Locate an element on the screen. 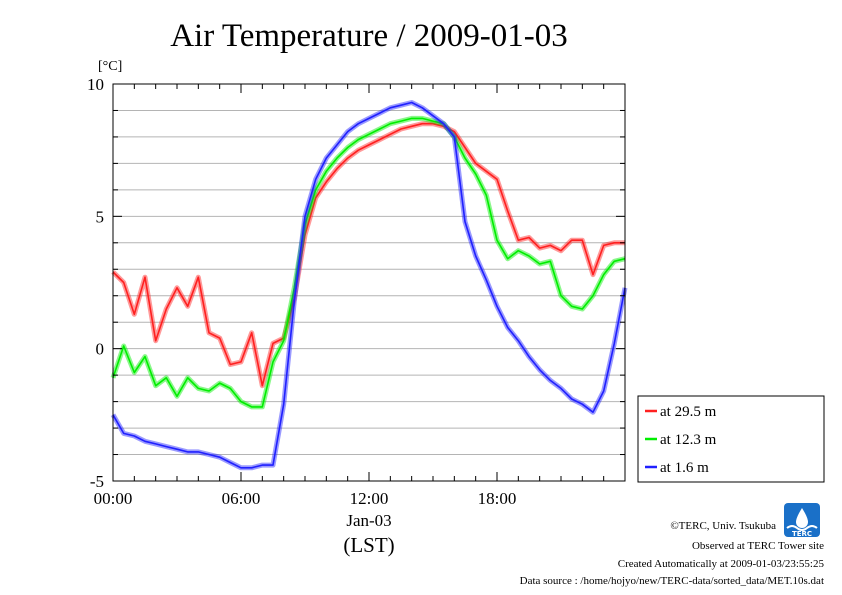 This screenshot has height=595, width=842. y-axis-unit-label: [°C] is located at coordinates (110, 66).